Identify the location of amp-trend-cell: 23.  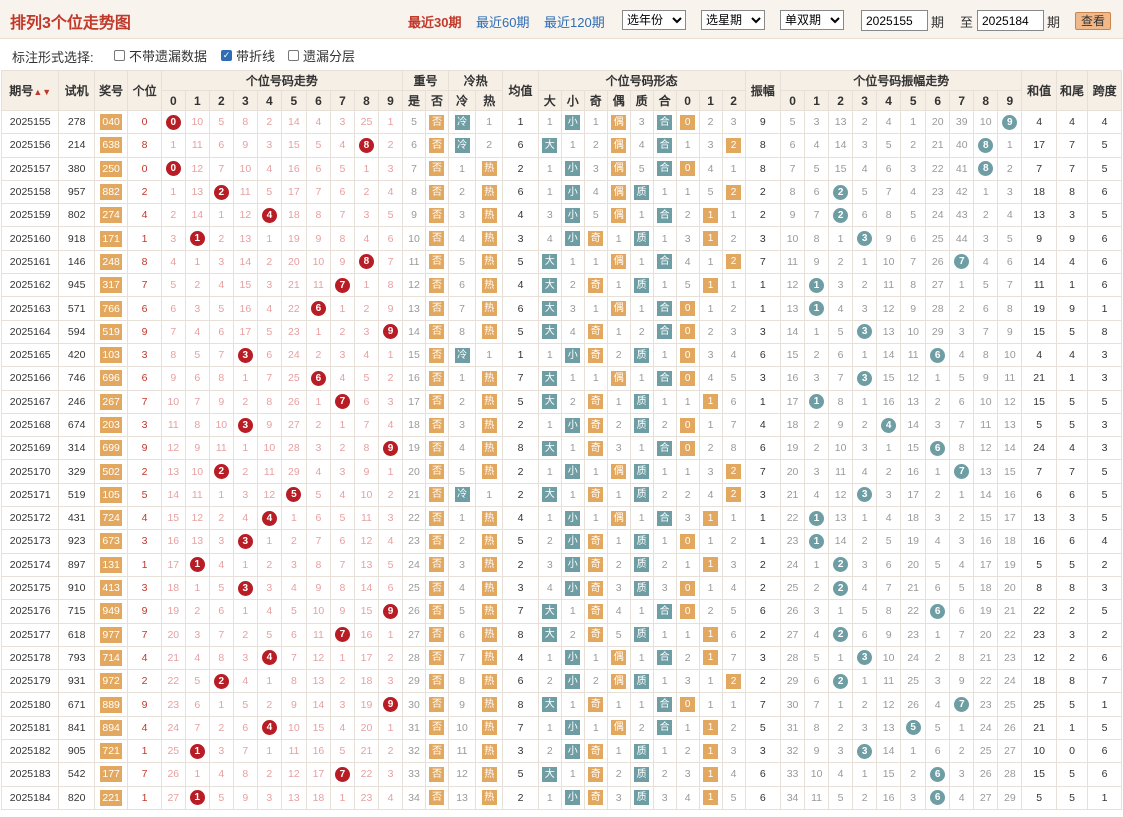
(986, 704).